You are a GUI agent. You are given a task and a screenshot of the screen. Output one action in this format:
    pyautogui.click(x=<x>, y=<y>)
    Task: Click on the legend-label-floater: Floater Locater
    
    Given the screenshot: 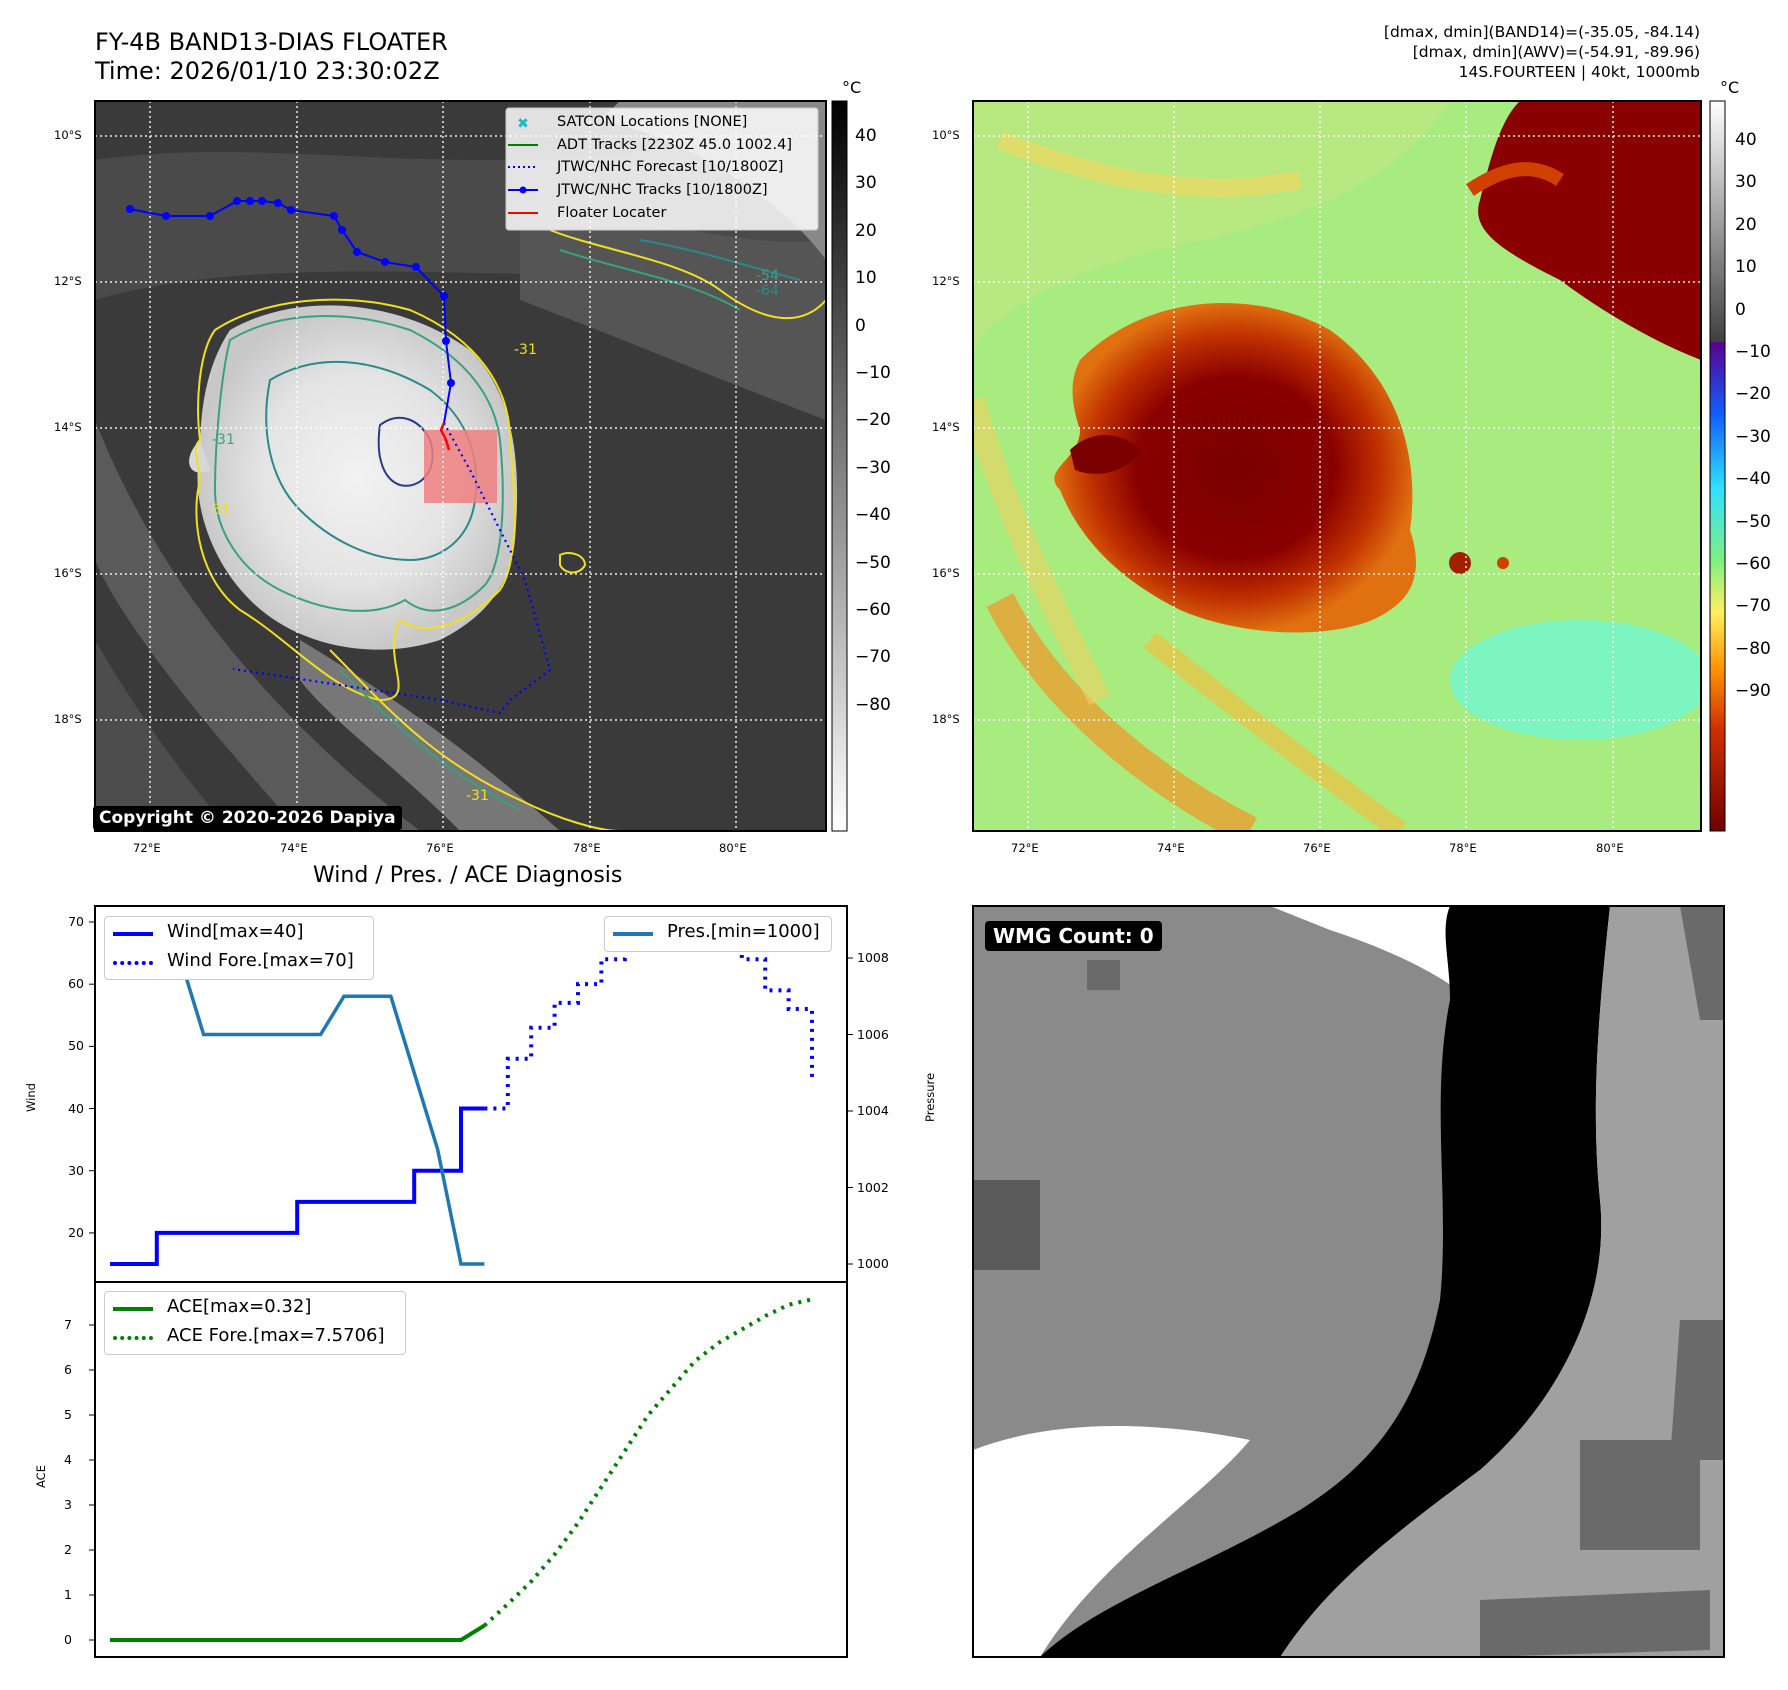 What is the action you would take?
    pyautogui.click(x=612, y=213)
    